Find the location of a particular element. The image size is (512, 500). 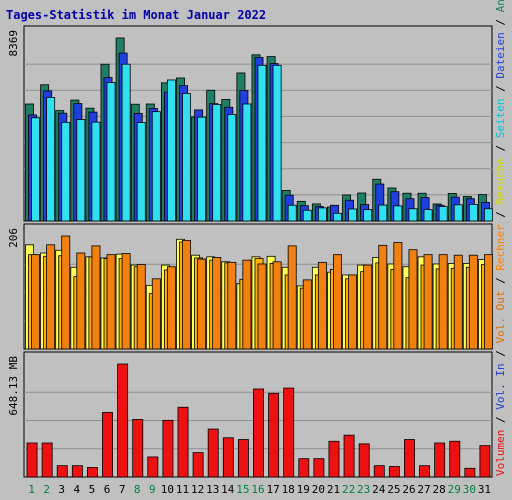

tick-label-day-16: 16 is located at coordinates (257, 489).